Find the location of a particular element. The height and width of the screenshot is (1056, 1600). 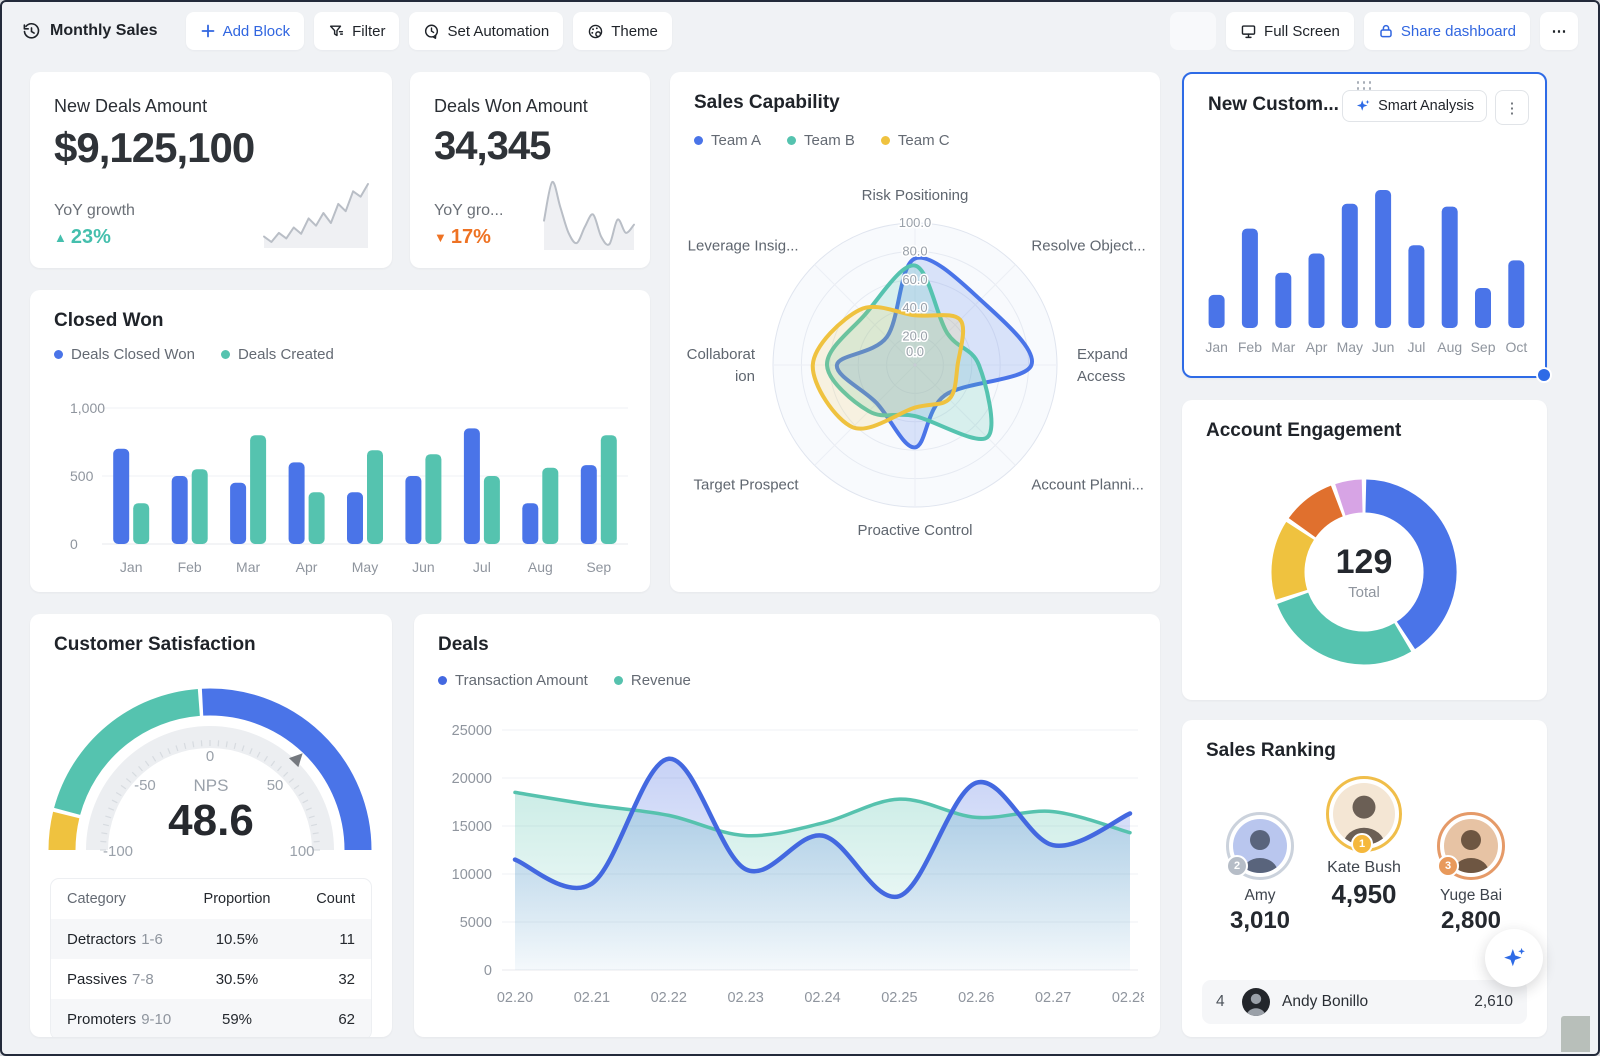

kpi-change-value: 17% is located at coordinates (470, 237).